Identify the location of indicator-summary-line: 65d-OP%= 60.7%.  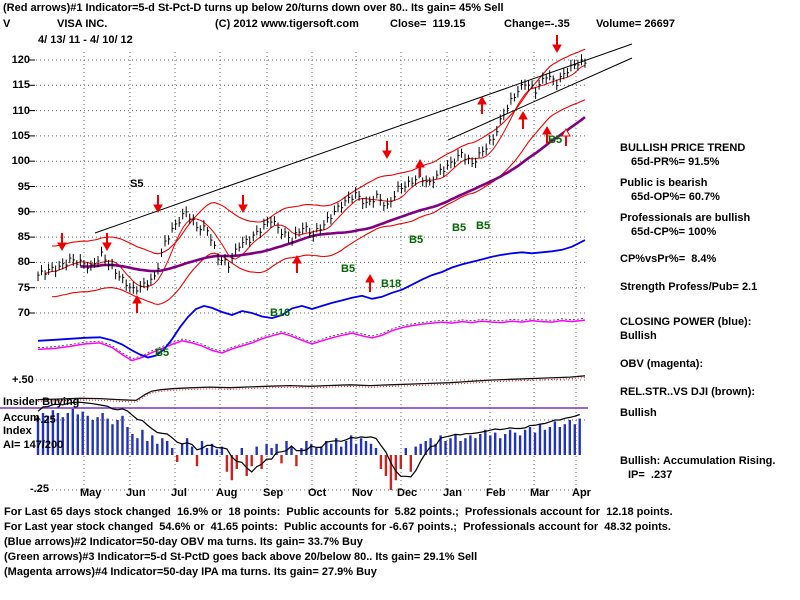
(675, 197).